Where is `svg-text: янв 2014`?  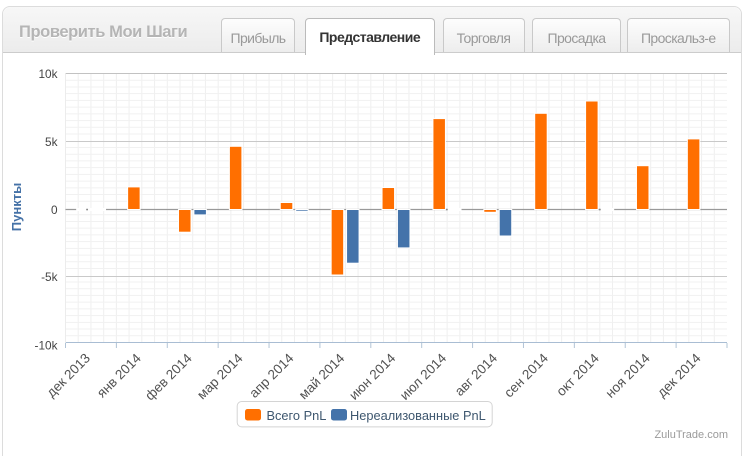
svg-text: янв 2014 is located at coordinates (119, 375).